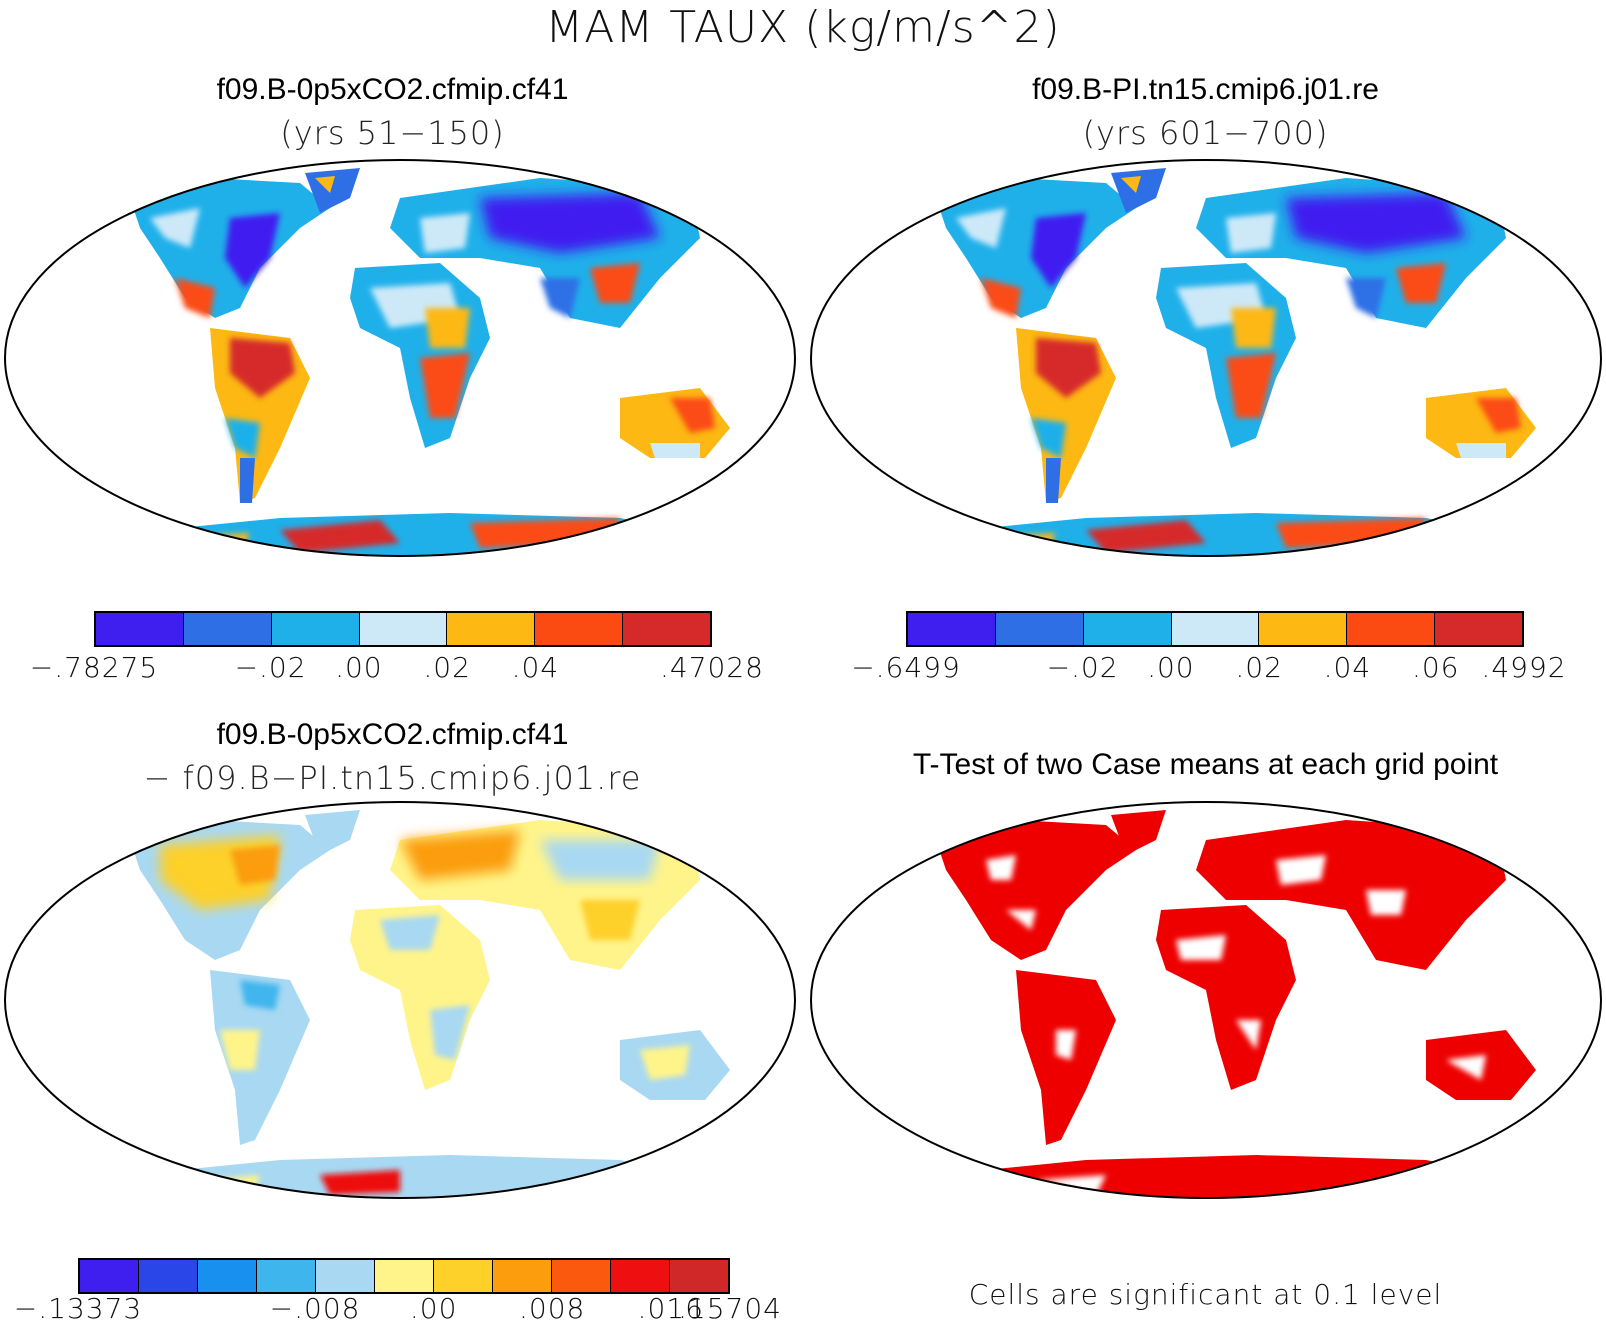 This screenshot has width=1606, height=1327. Describe the element at coordinates (1205, 1294) in the screenshot. I see `significance-note: Cells are significant at 0.1 level` at that location.